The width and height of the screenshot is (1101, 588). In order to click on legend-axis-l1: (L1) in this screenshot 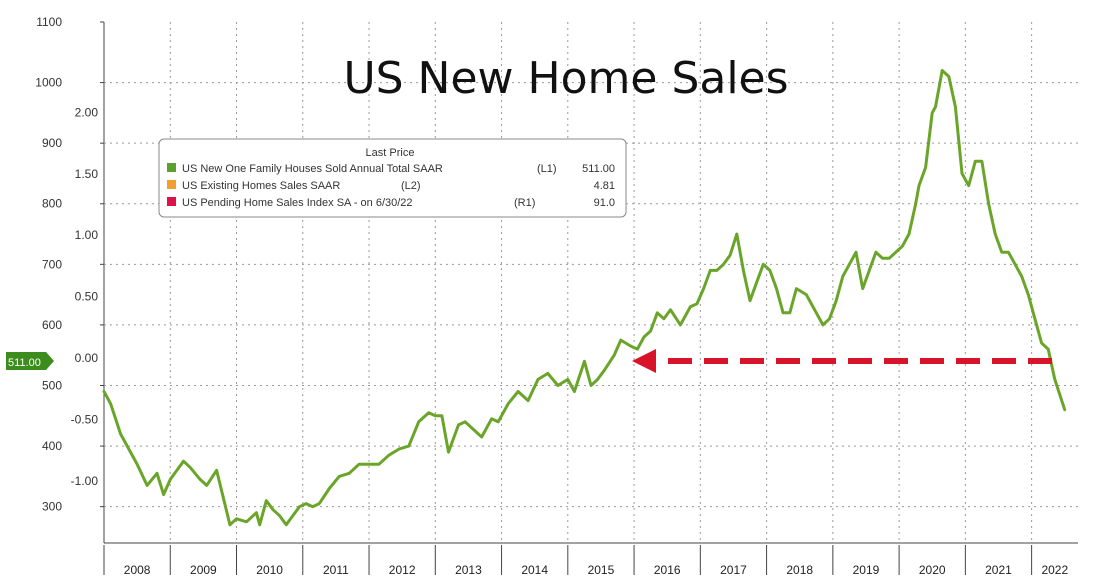, I will do `click(547, 169)`.